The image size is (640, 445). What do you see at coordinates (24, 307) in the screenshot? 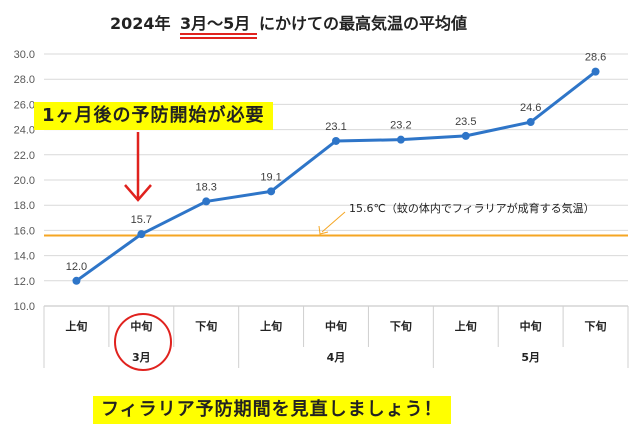
I see `y-tick-label: 10.0` at bounding box center [24, 307].